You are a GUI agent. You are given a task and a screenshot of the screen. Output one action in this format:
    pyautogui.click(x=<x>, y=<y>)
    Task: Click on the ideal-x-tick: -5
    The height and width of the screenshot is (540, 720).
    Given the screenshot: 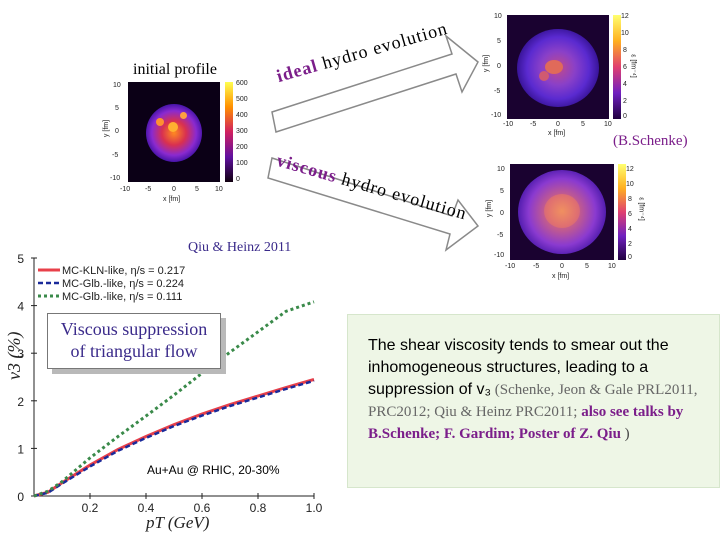 What is the action you would take?
    pyautogui.click(x=533, y=124)
    